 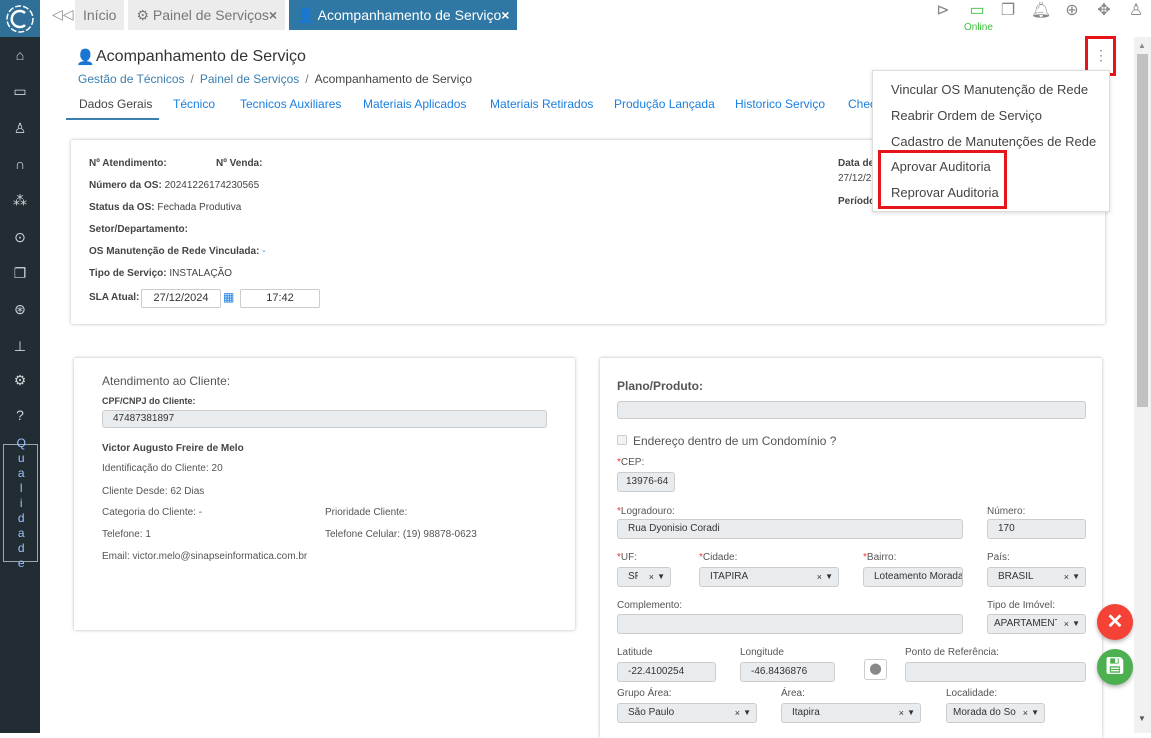 I want to click on calendar-icon: ▦, so click(x=229, y=297).